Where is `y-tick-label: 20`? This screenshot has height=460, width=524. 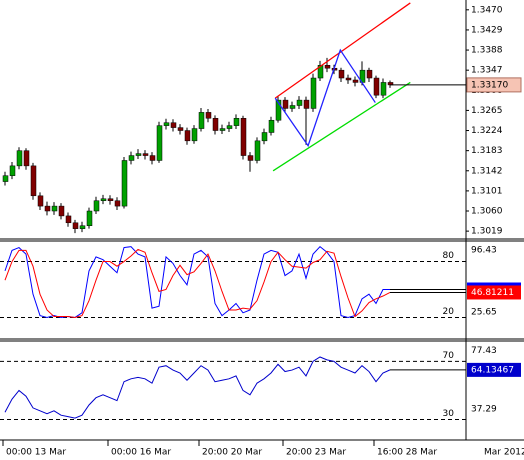
y-tick-label: 20 is located at coordinates (449, 312).